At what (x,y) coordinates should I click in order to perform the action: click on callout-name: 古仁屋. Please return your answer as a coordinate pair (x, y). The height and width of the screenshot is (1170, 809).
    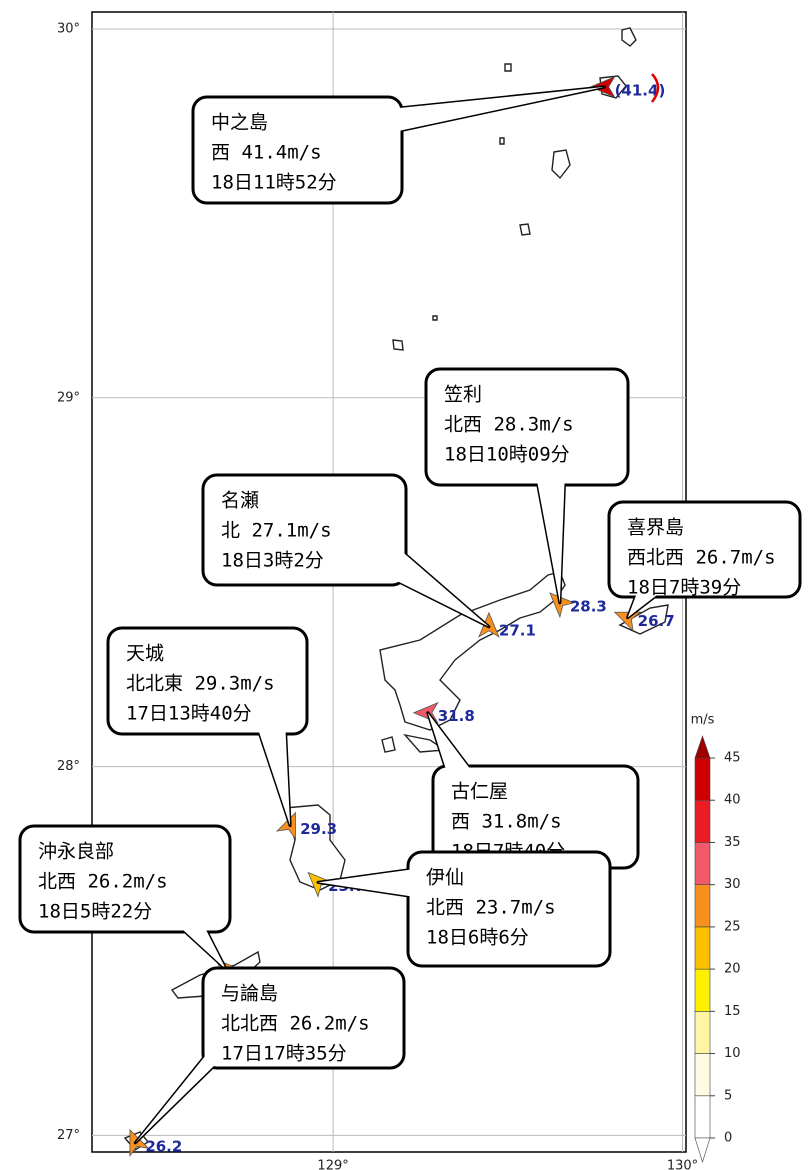
    Looking at the image, I should click on (479, 792).